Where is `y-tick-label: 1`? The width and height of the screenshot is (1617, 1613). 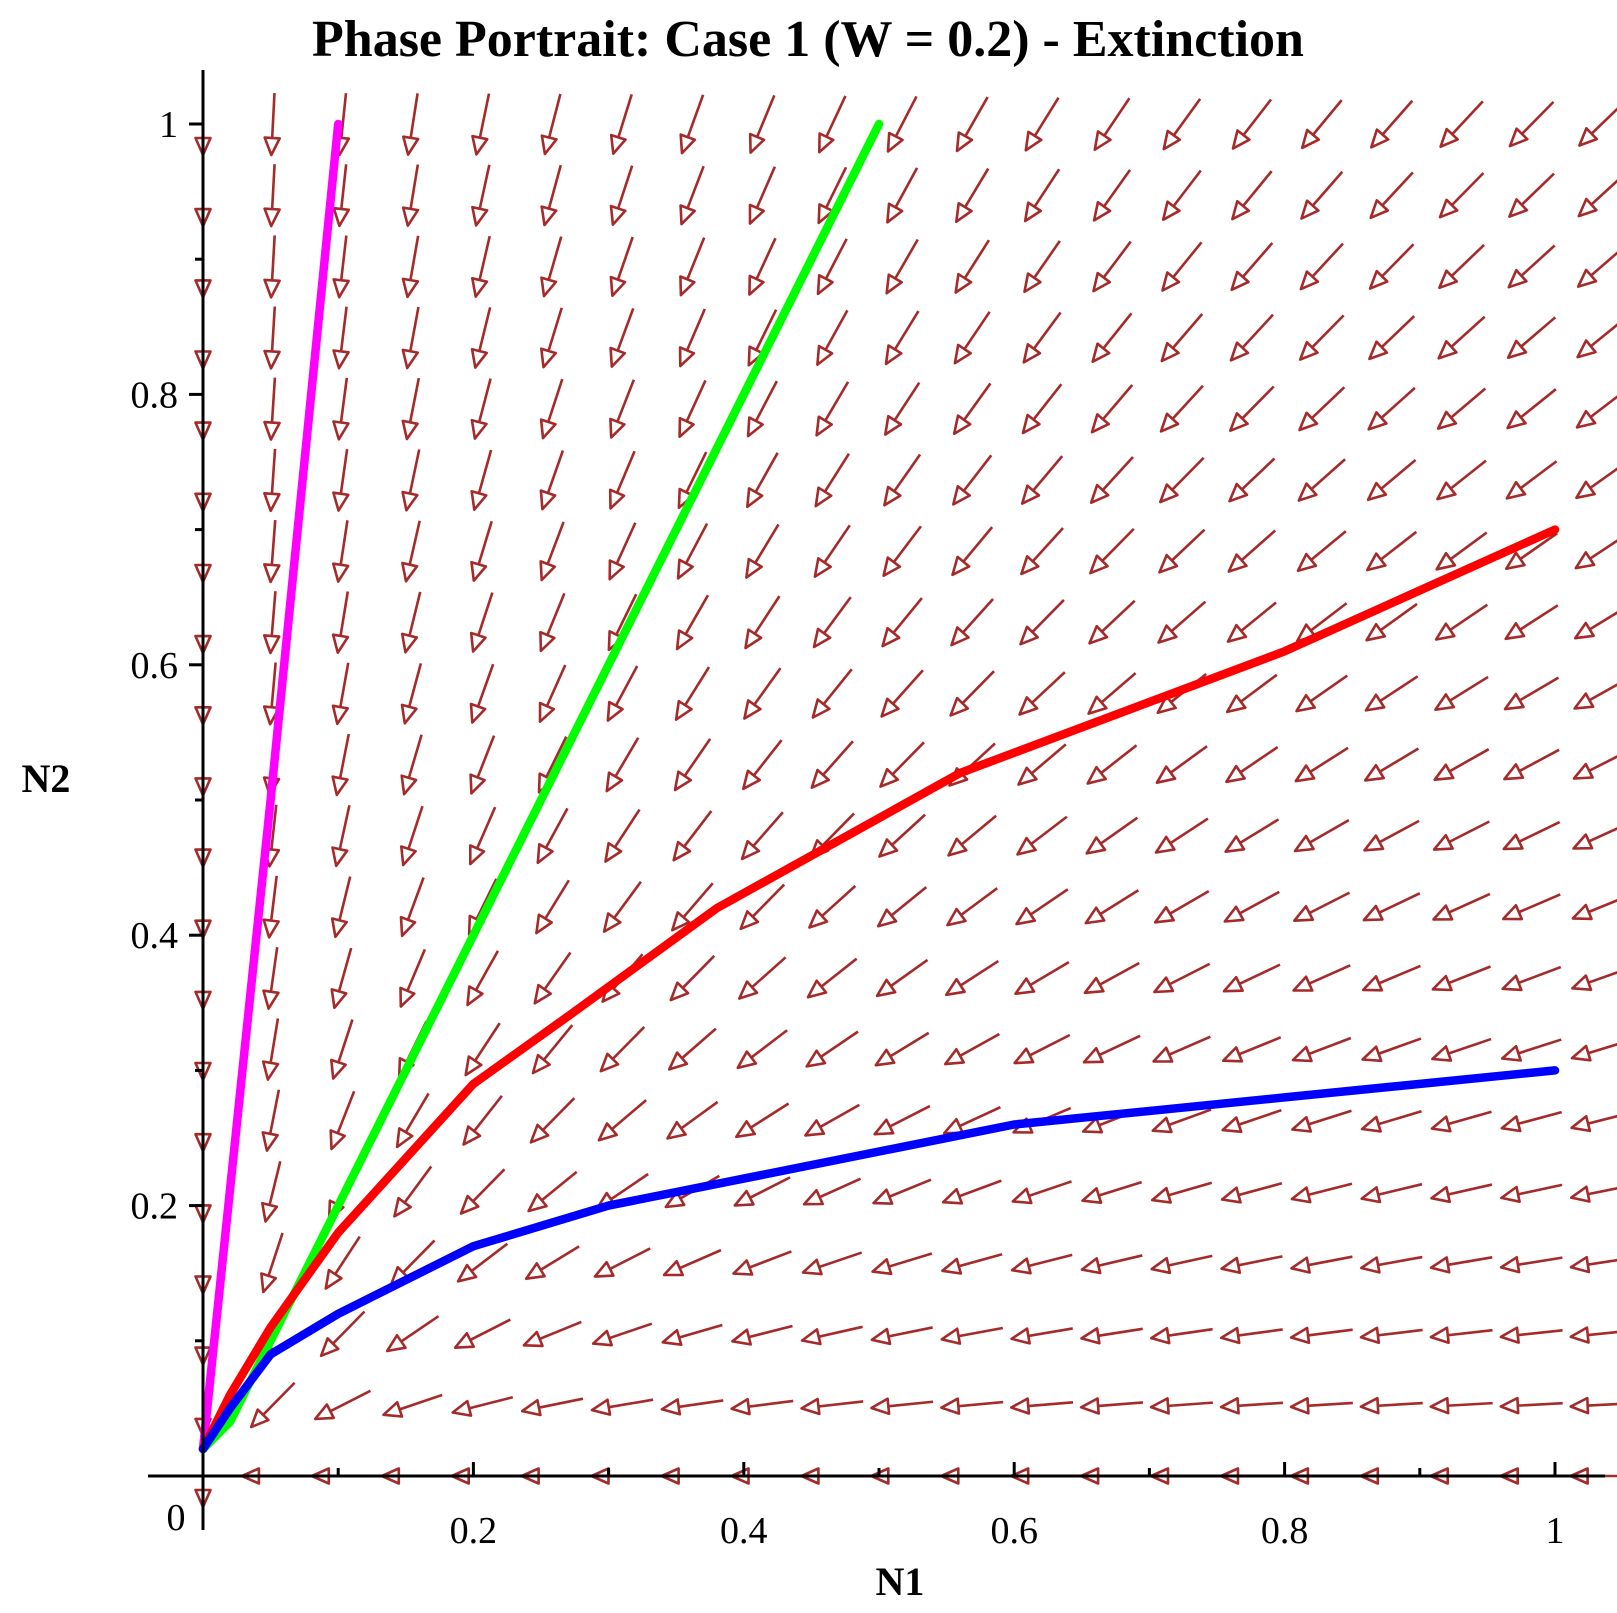
y-tick-label: 1 is located at coordinates (168, 125).